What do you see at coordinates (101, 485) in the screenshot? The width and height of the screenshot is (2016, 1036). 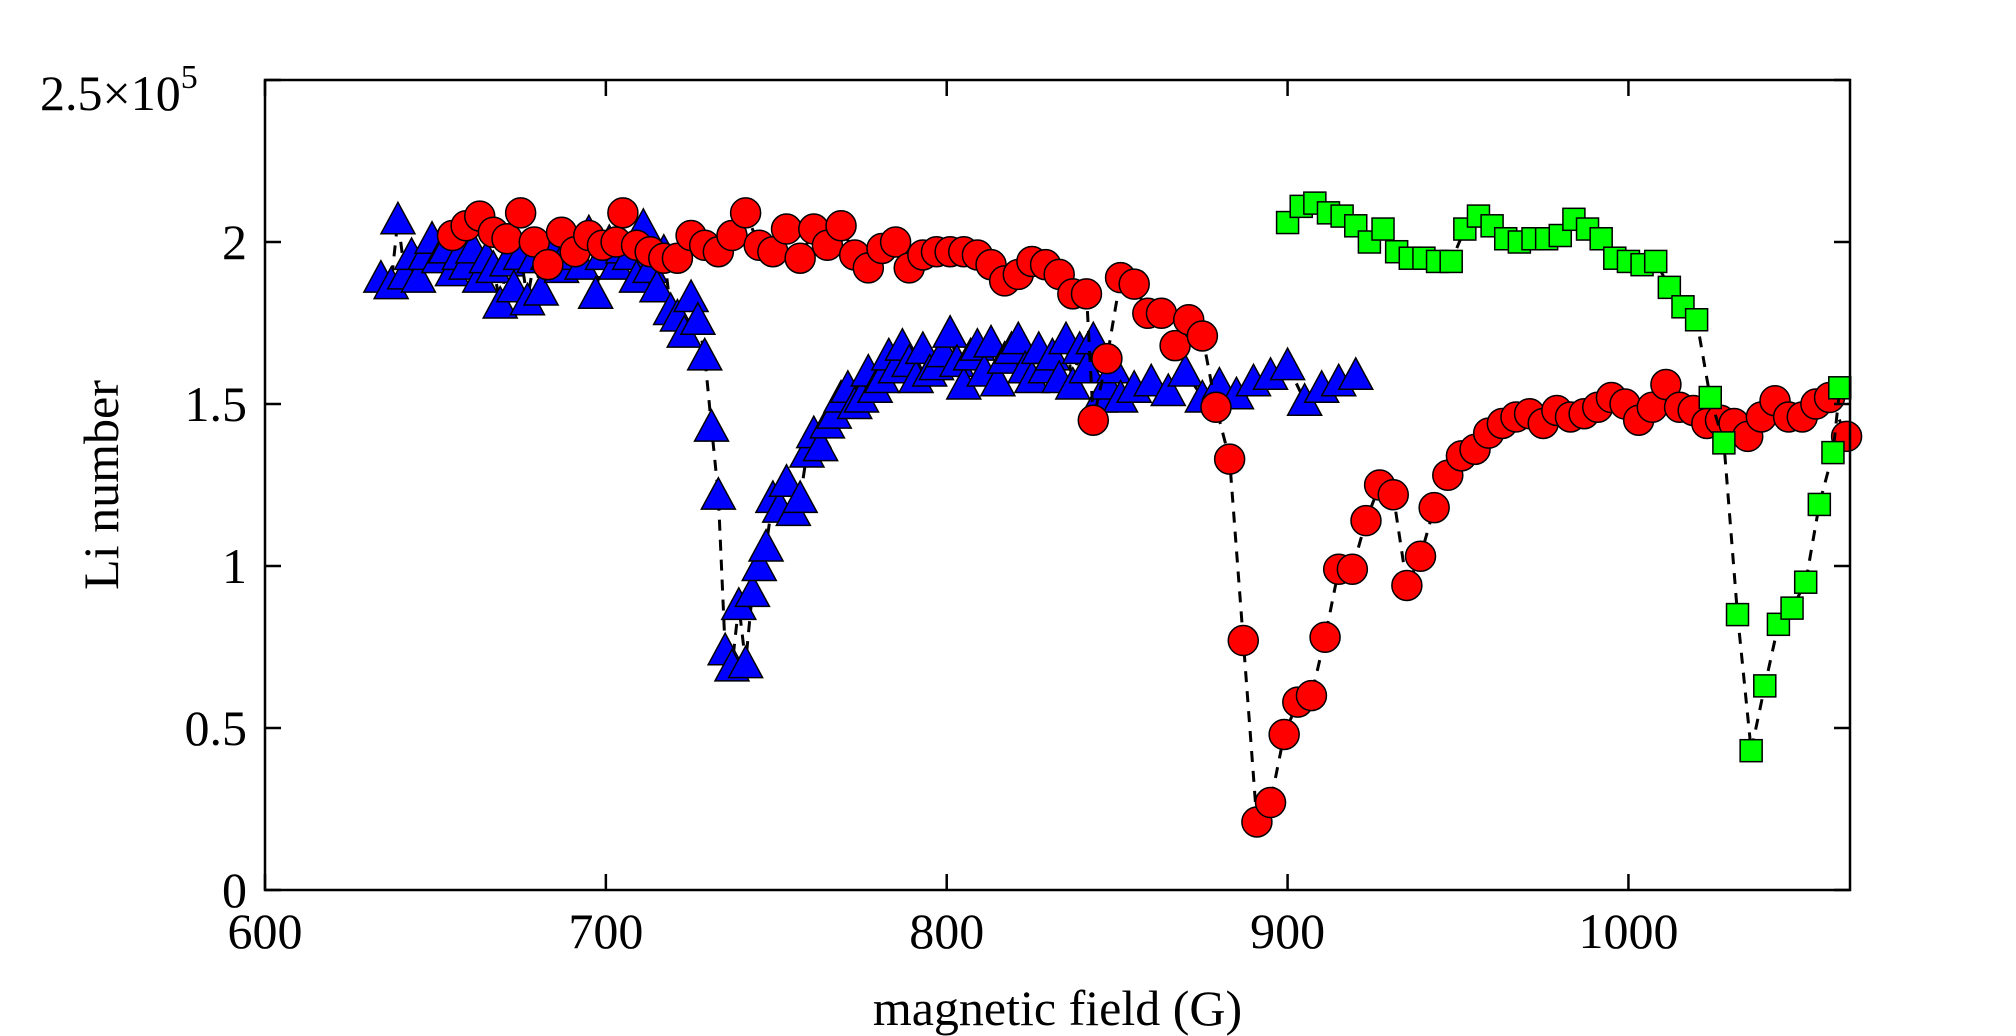 I see `y-axis-label: Li number` at bounding box center [101, 485].